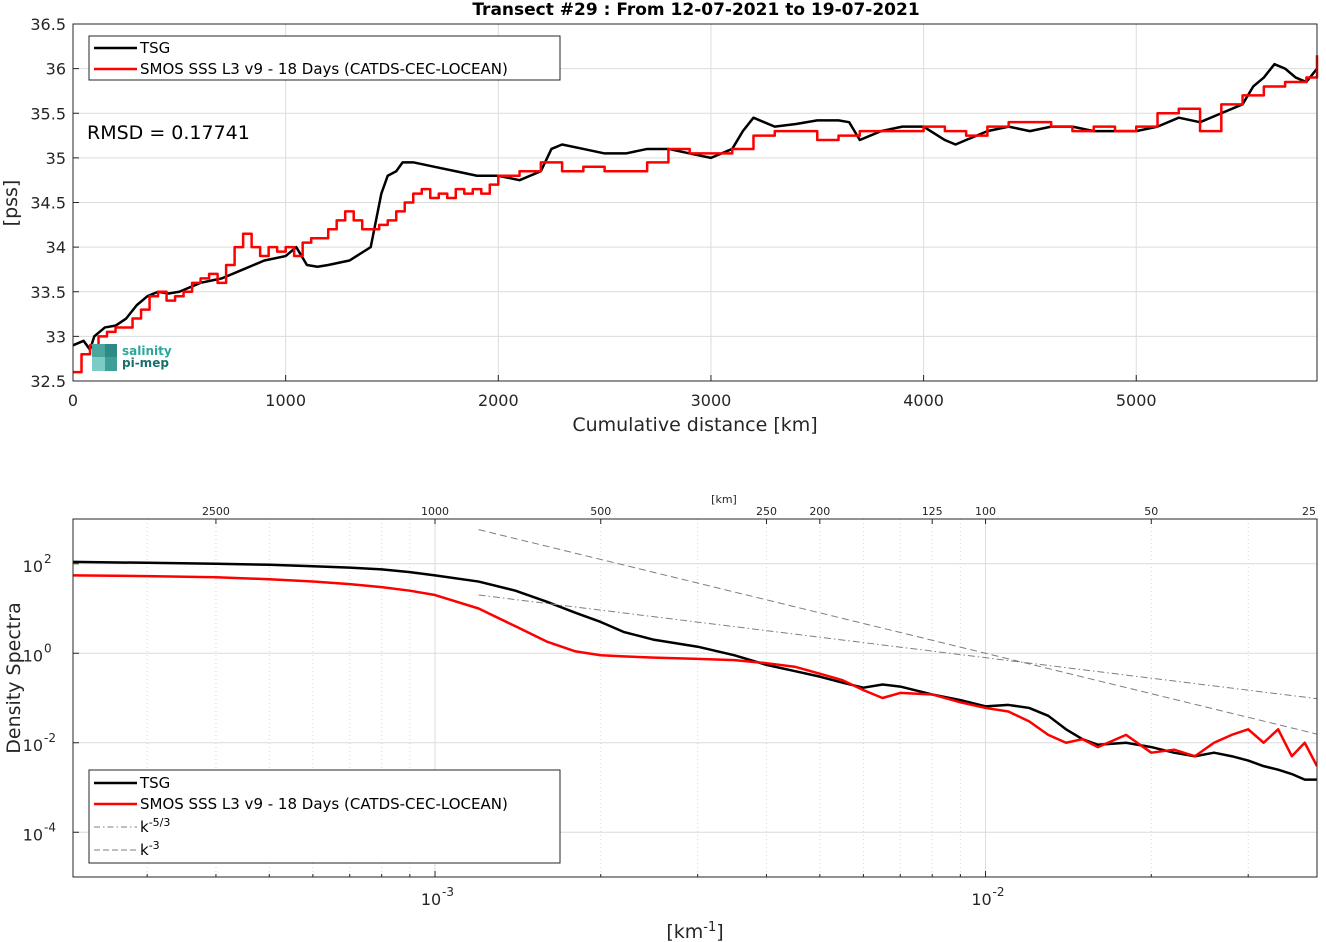  What do you see at coordinates (1309, 511) in the screenshot?
I see `top-tick-label: 25` at bounding box center [1309, 511].